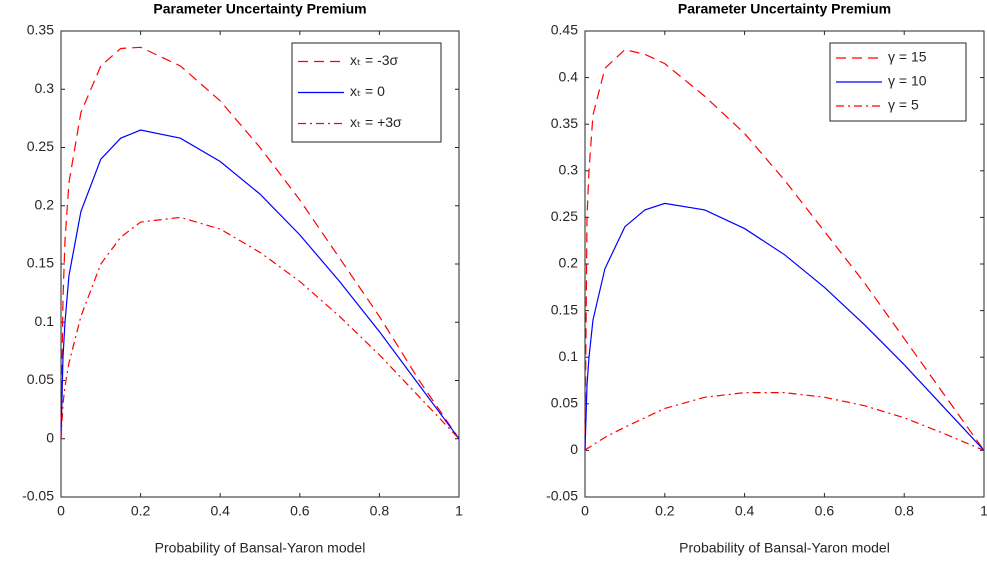 The height and width of the screenshot is (561, 987). Describe the element at coordinates (564, 30) in the screenshot. I see `y-tick-label: 0.45` at that location.